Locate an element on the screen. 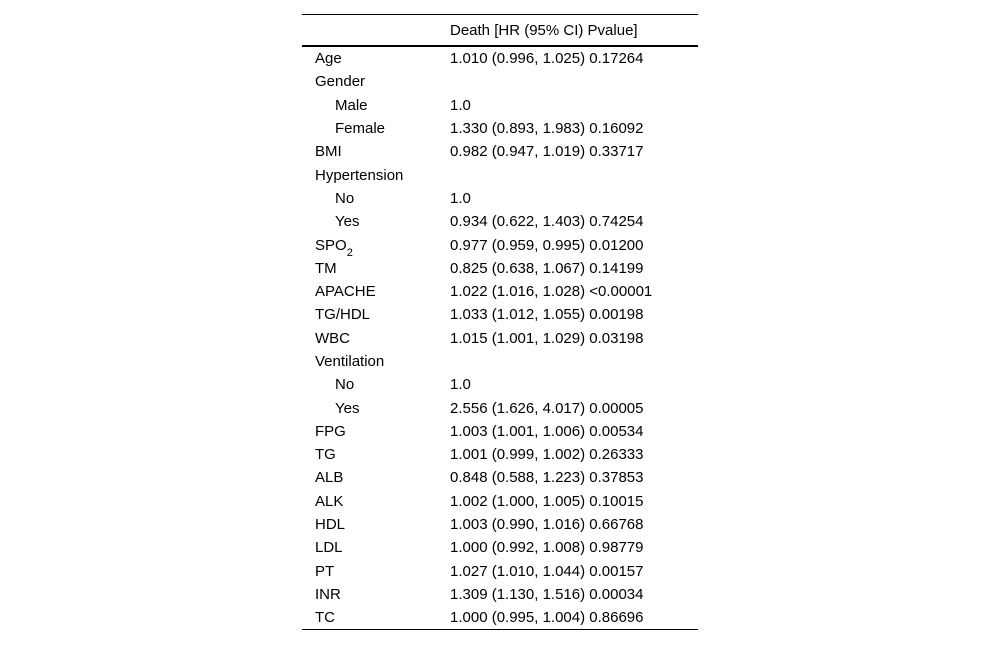 The height and width of the screenshot is (645, 1000). row-value: 0.934 (0.622, 1.403) 0.74254 is located at coordinates (547, 222).